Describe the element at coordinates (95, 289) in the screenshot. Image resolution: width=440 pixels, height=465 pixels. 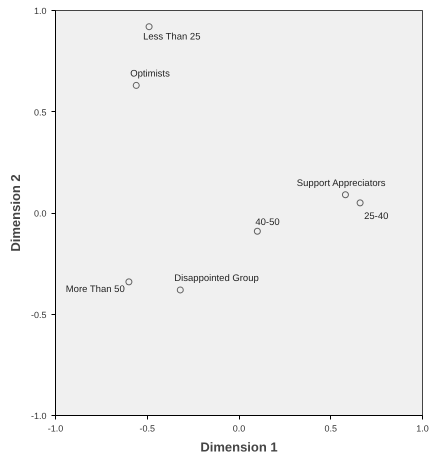
I see `annotation: More Than 50` at that location.